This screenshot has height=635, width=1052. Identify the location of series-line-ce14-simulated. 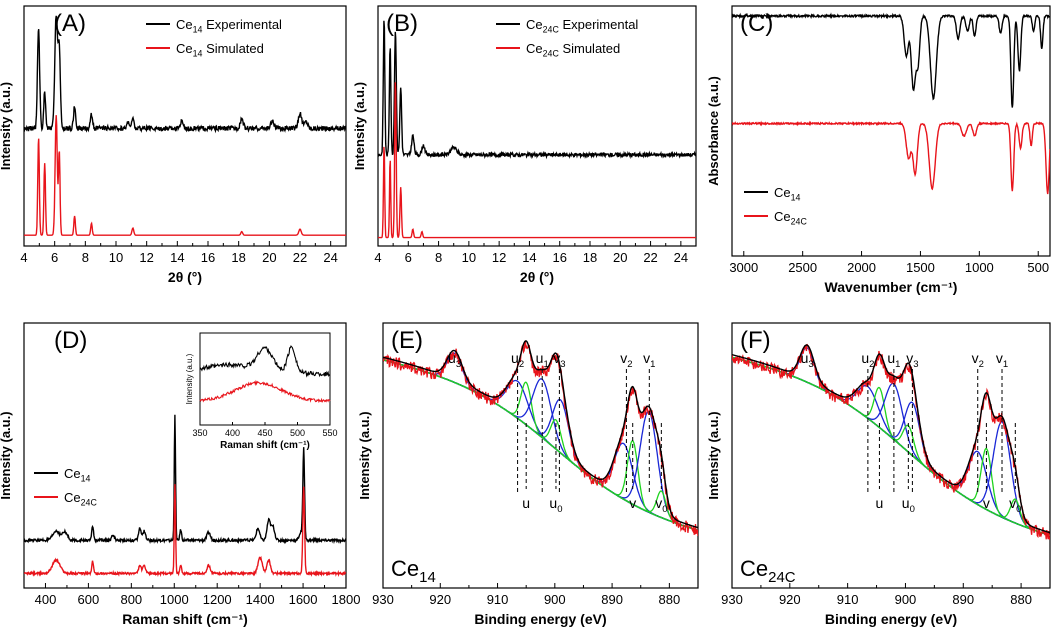
(185, 175).